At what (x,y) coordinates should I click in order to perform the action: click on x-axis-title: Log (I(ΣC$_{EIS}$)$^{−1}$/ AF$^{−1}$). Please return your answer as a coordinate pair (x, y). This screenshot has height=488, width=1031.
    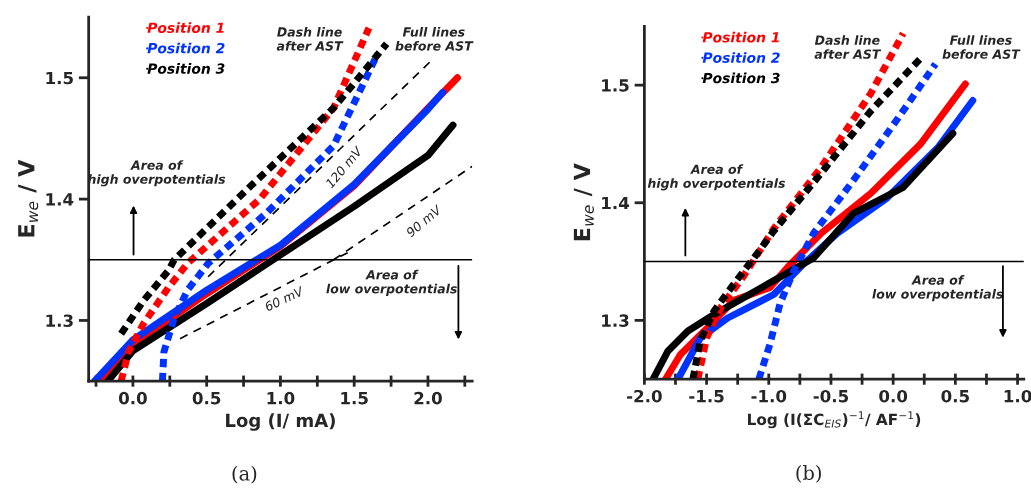
    Looking at the image, I should click on (834, 420).